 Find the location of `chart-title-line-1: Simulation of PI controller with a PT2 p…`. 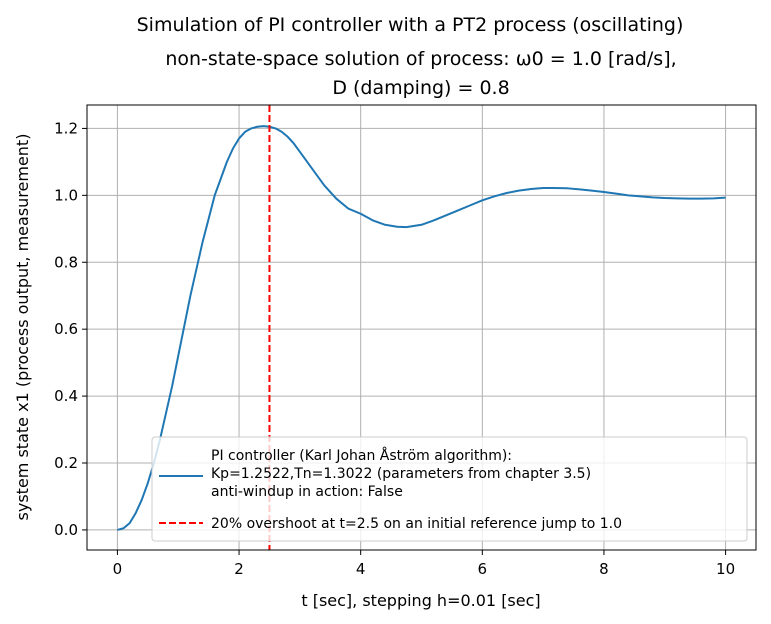

chart-title-line-1: Simulation of PI controller with a PT2 p… is located at coordinates (410, 25).